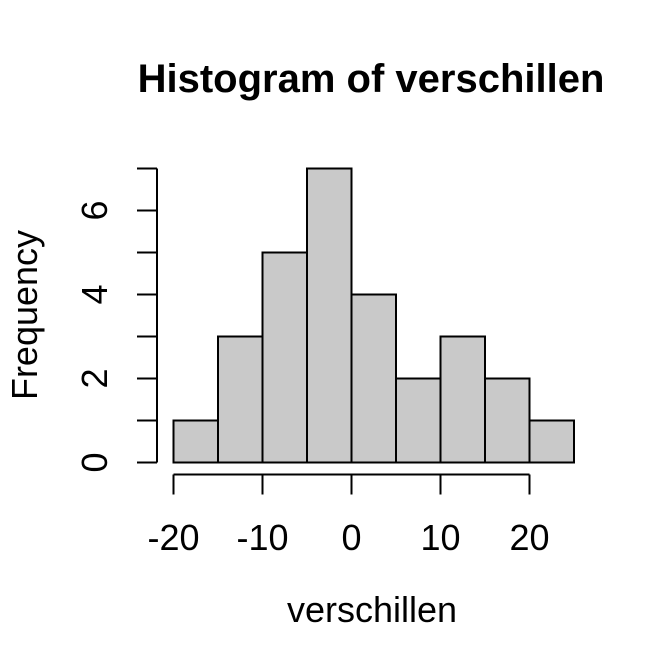 The width and height of the screenshot is (672, 672). I want to click on x-axis-label: verschillen, so click(372, 609).